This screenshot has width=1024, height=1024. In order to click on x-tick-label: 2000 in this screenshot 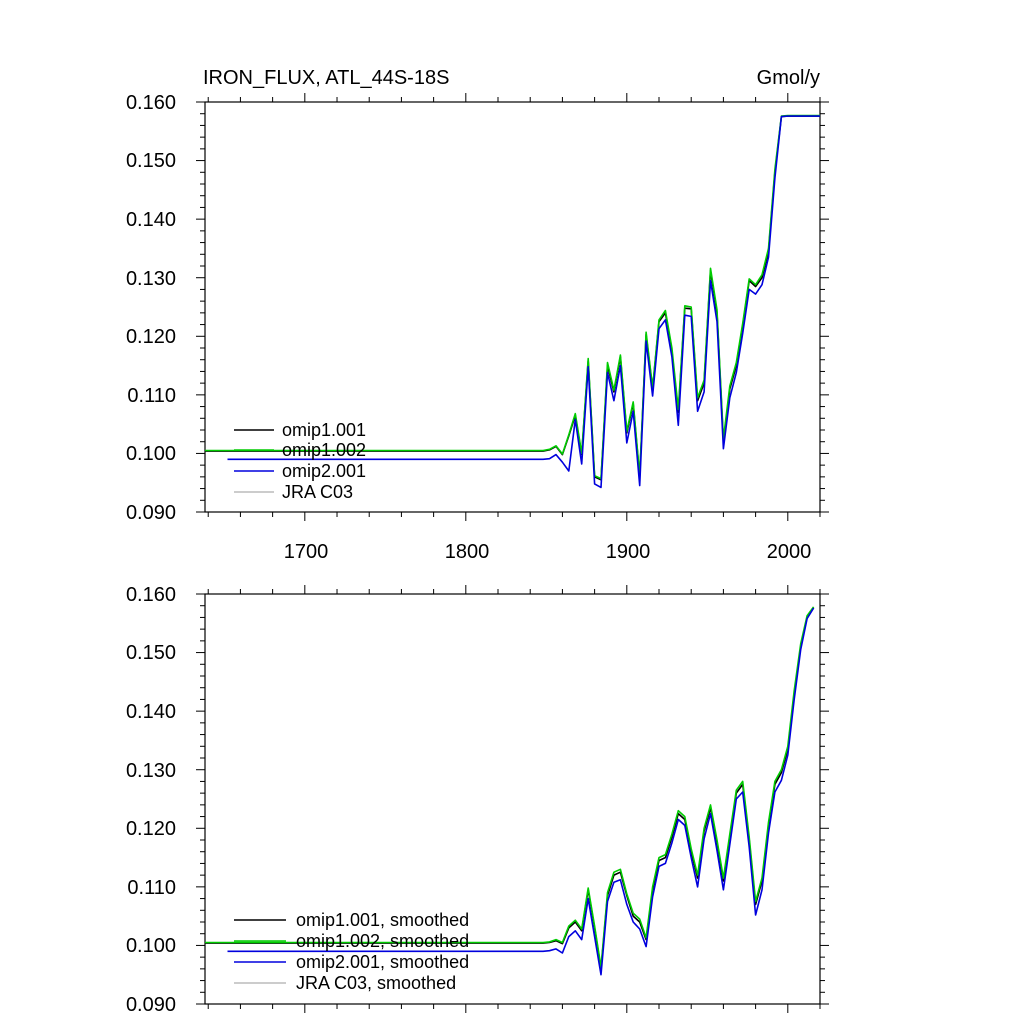, I will do `click(789, 552)`.